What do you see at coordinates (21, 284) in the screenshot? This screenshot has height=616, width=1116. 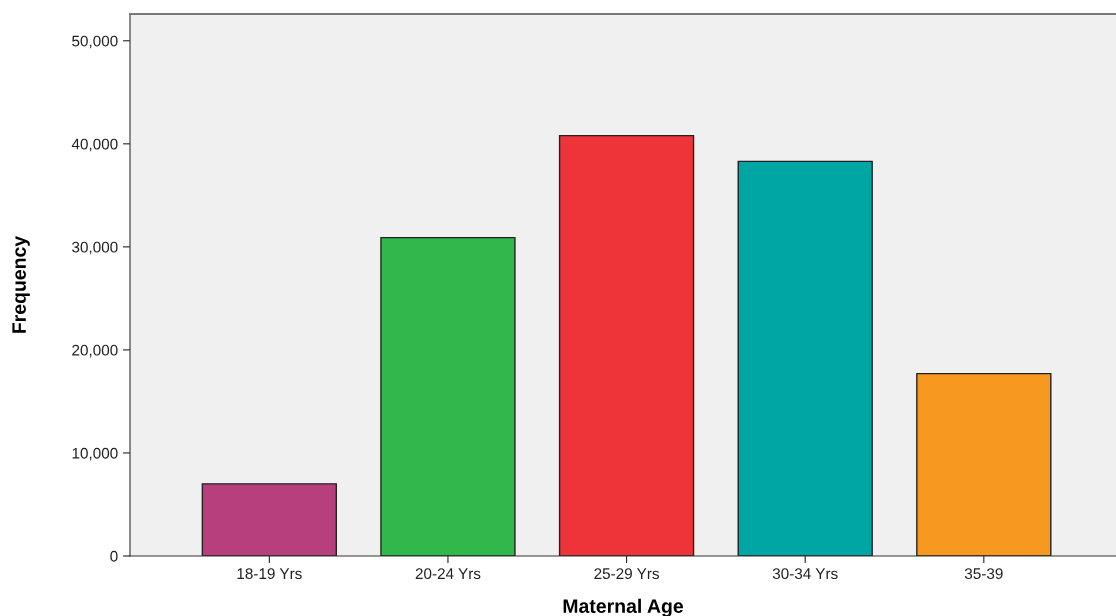 I see `y-axis-title: Frequency` at bounding box center [21, 284].